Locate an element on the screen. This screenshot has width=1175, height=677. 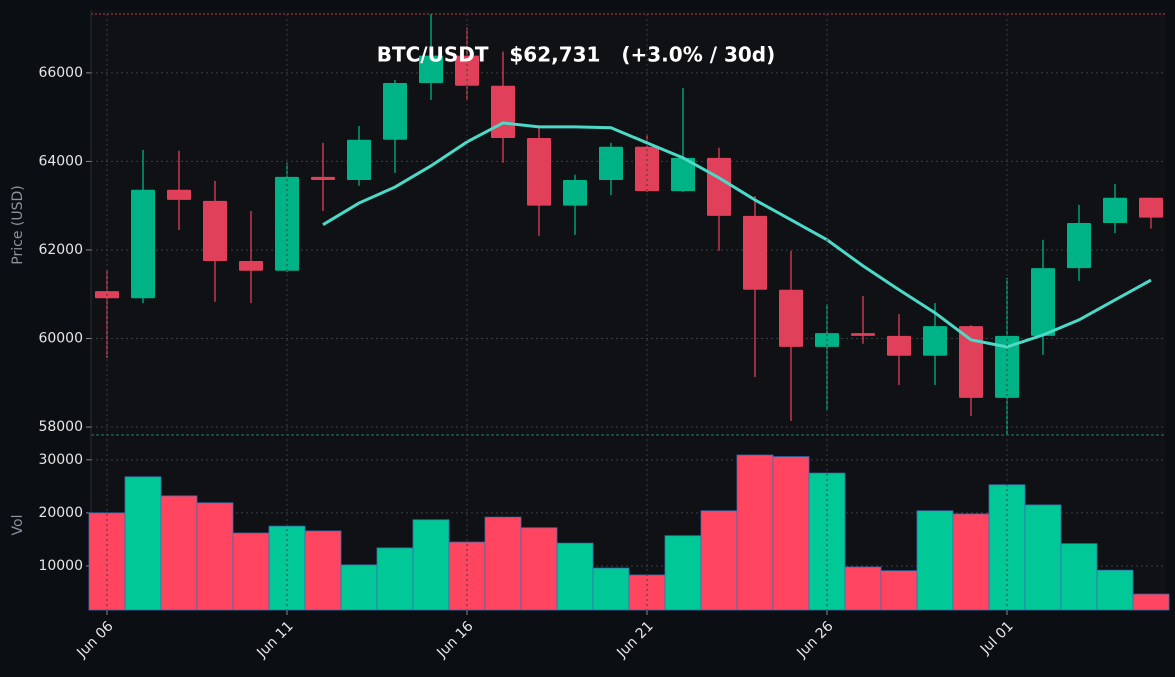
y-tick-label: 66000 is located at coordinates (60, 73).